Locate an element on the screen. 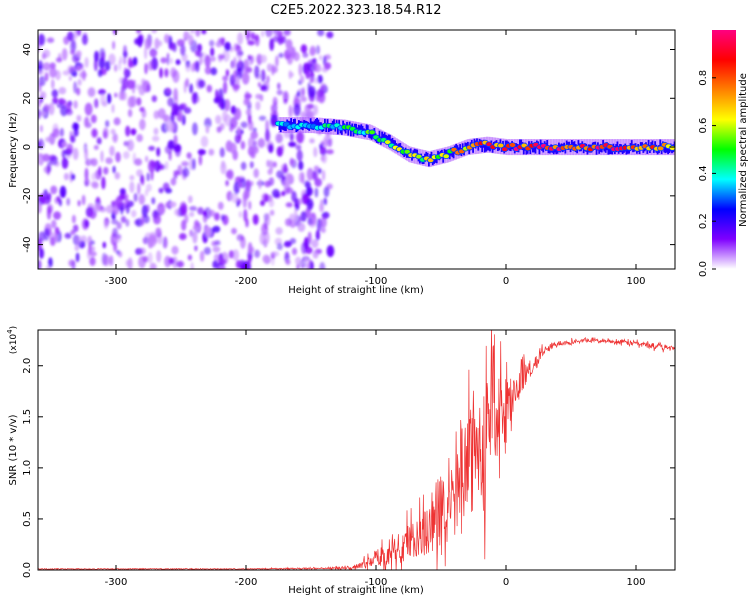 Image resolution: width=750 pixels, height=600 pixels. y-tick-label: -20 is located at coordinates (27, 196).